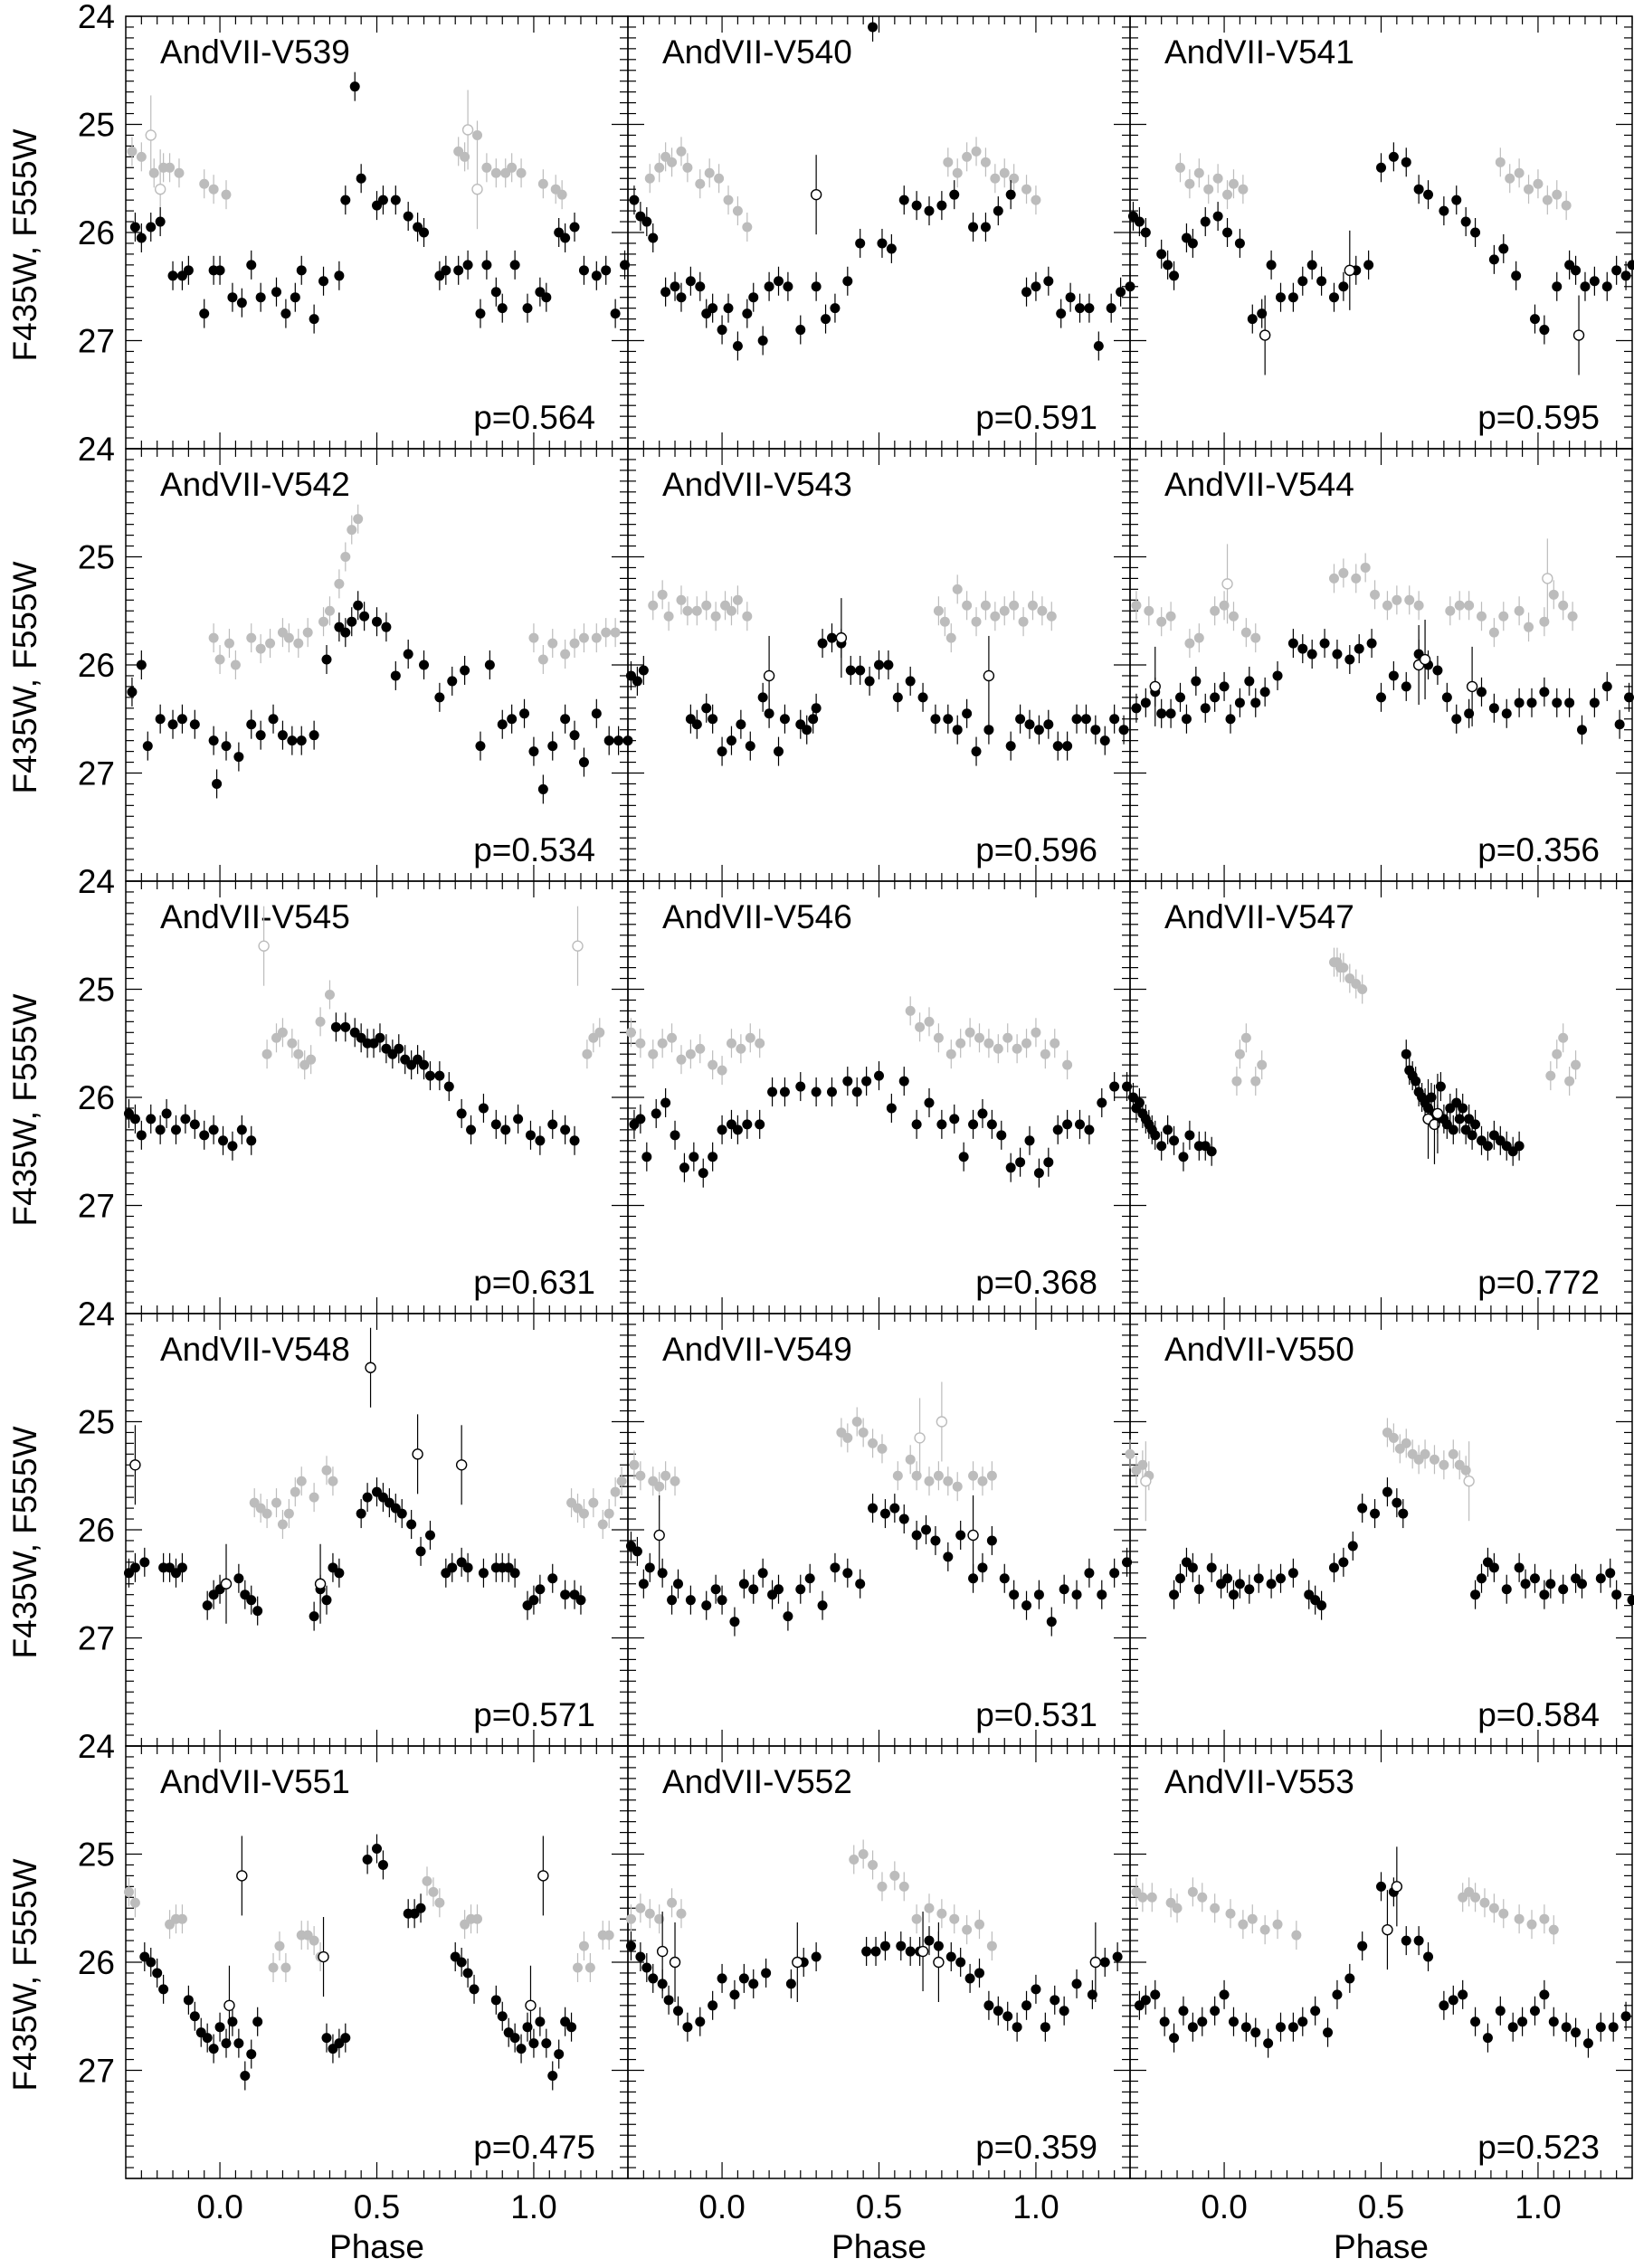 The height and width of the screenshot is (2268, 1634). What do you see at coordinates (534, 849) in the screenshot?
I see `period-label: p=0.534` at bounding box center [534, 849].